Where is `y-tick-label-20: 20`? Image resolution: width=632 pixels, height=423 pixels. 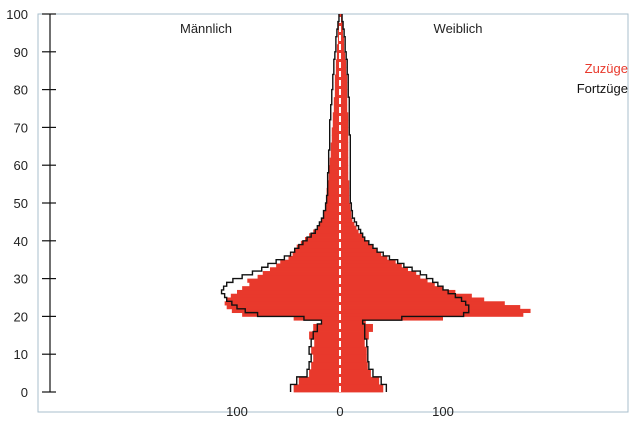 y-tick-label-20: 20 is located at coordinates (21, 316).